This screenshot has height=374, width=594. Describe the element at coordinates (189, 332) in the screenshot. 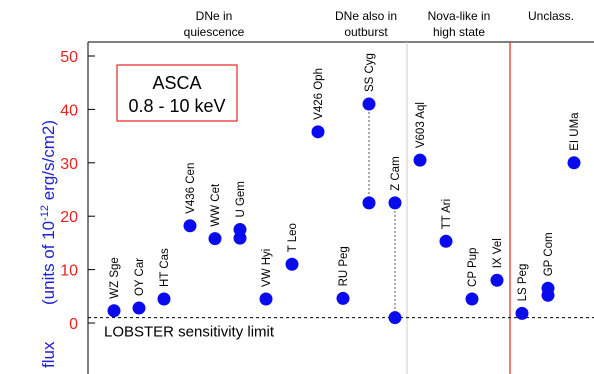

I see `sensitivity-limit-label: LOBSTER sensitivity limit` at that location.